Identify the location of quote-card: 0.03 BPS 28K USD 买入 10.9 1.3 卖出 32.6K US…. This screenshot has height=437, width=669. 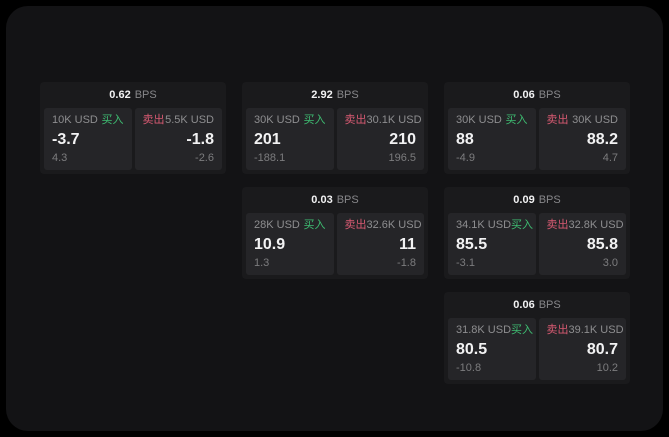
(335, 233).